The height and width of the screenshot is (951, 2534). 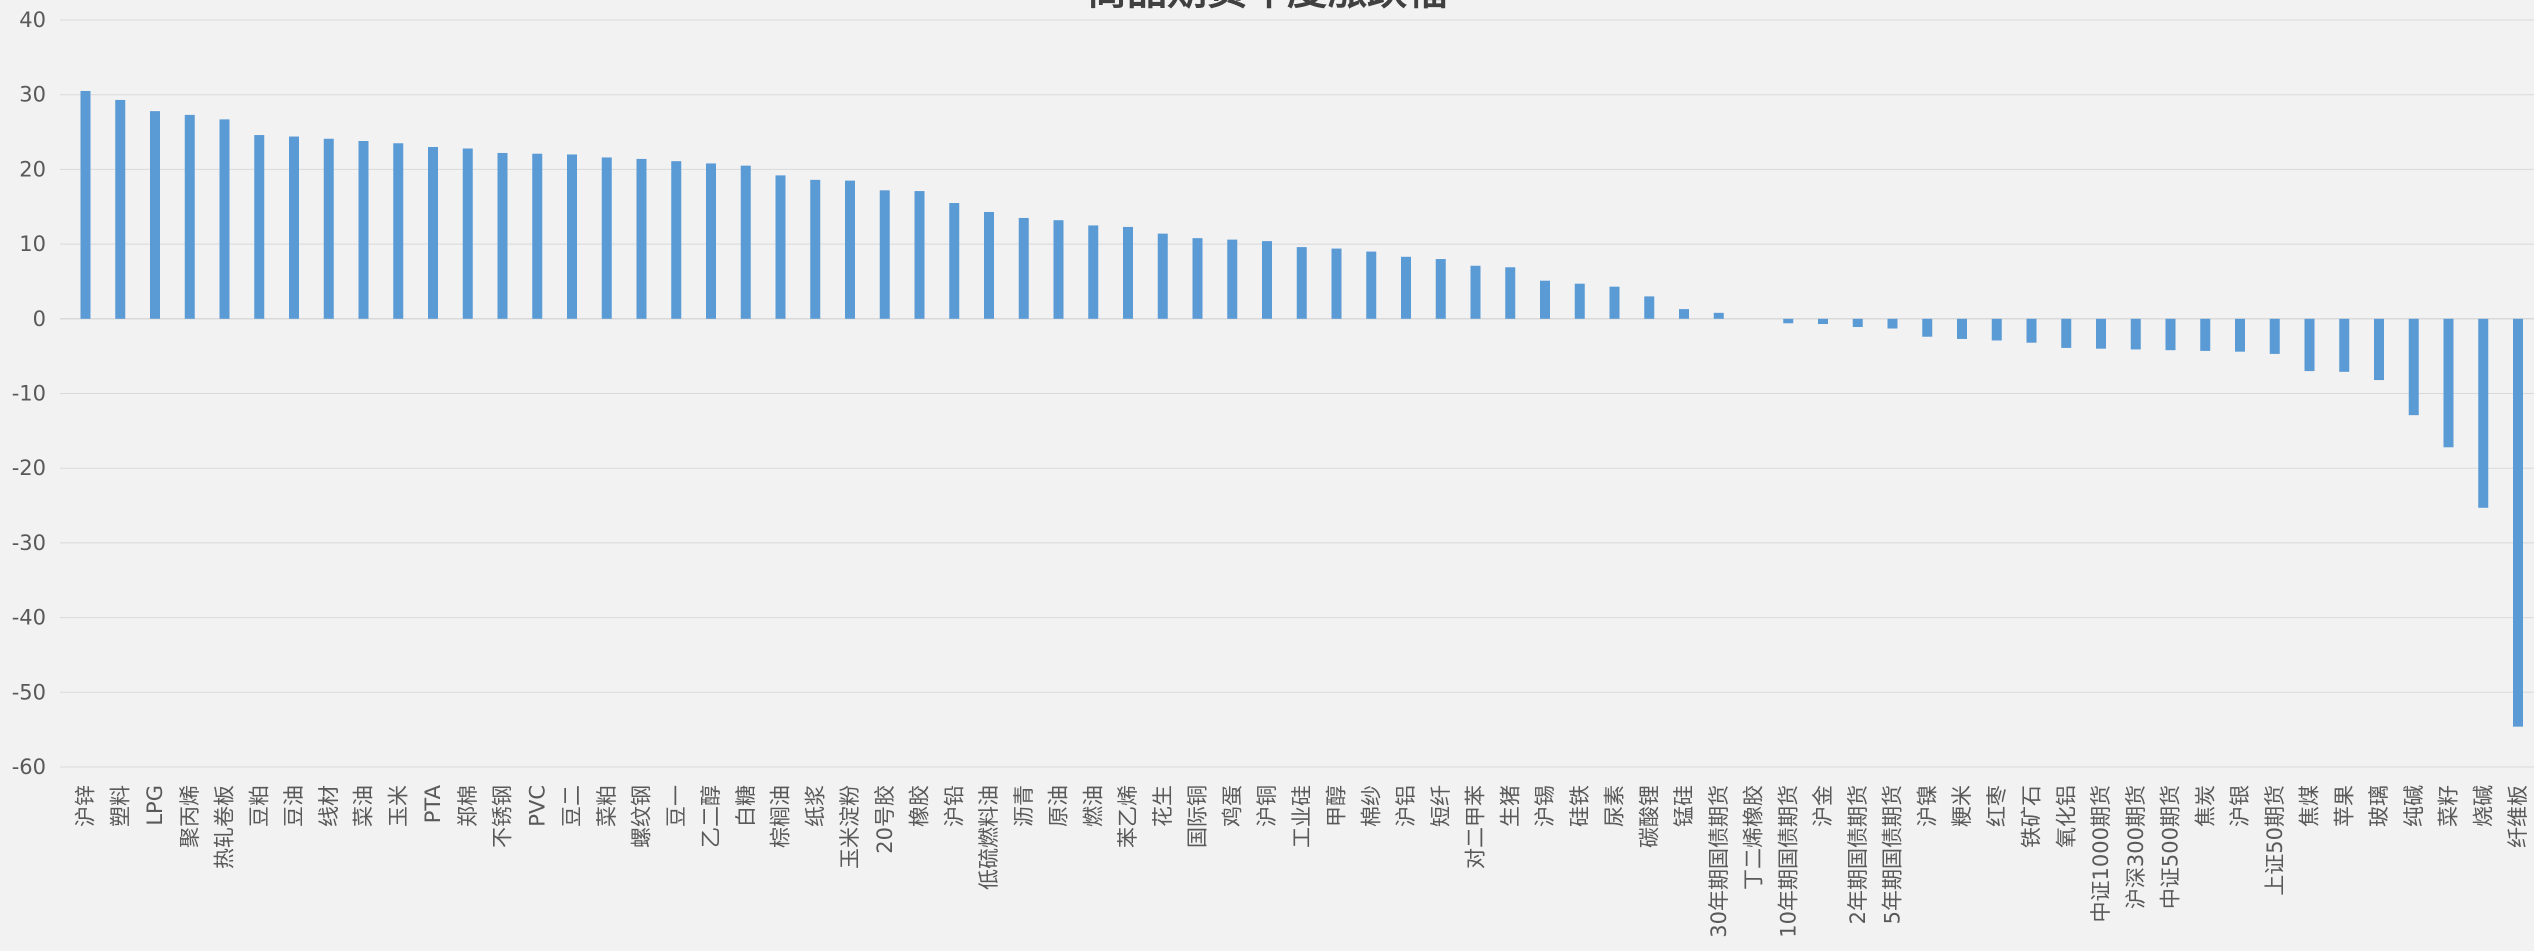 What do you see at coordinates (537, 806) in the screenshot?
I see `x-category-label: PVC` at bounding box center [537, 806].